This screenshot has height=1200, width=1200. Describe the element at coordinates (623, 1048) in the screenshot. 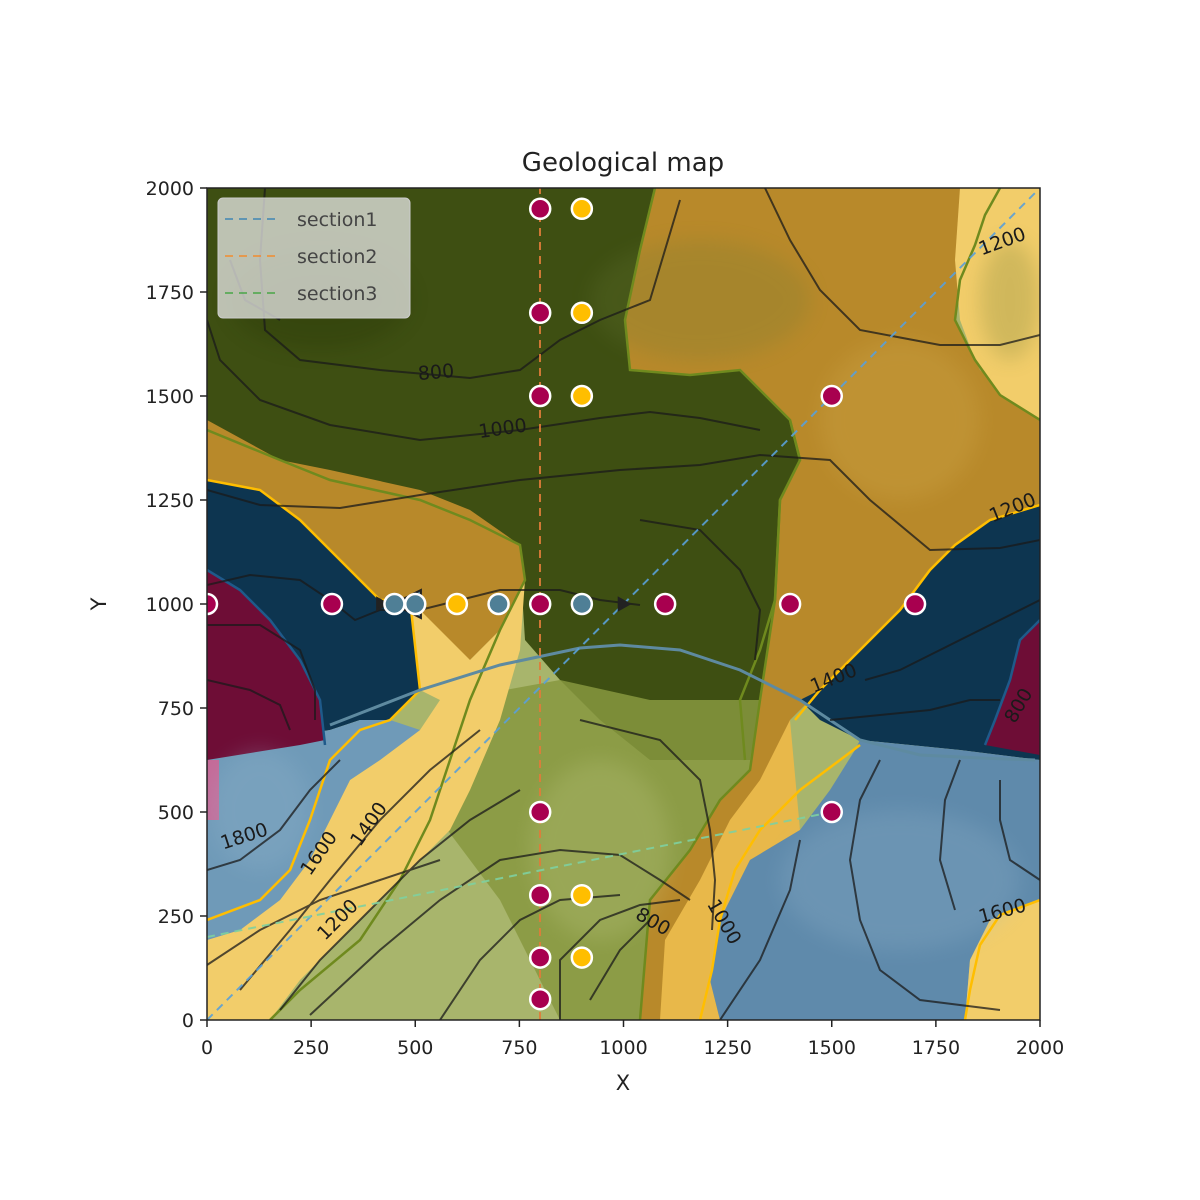

I see `x-tick-label: 1000` at that location.